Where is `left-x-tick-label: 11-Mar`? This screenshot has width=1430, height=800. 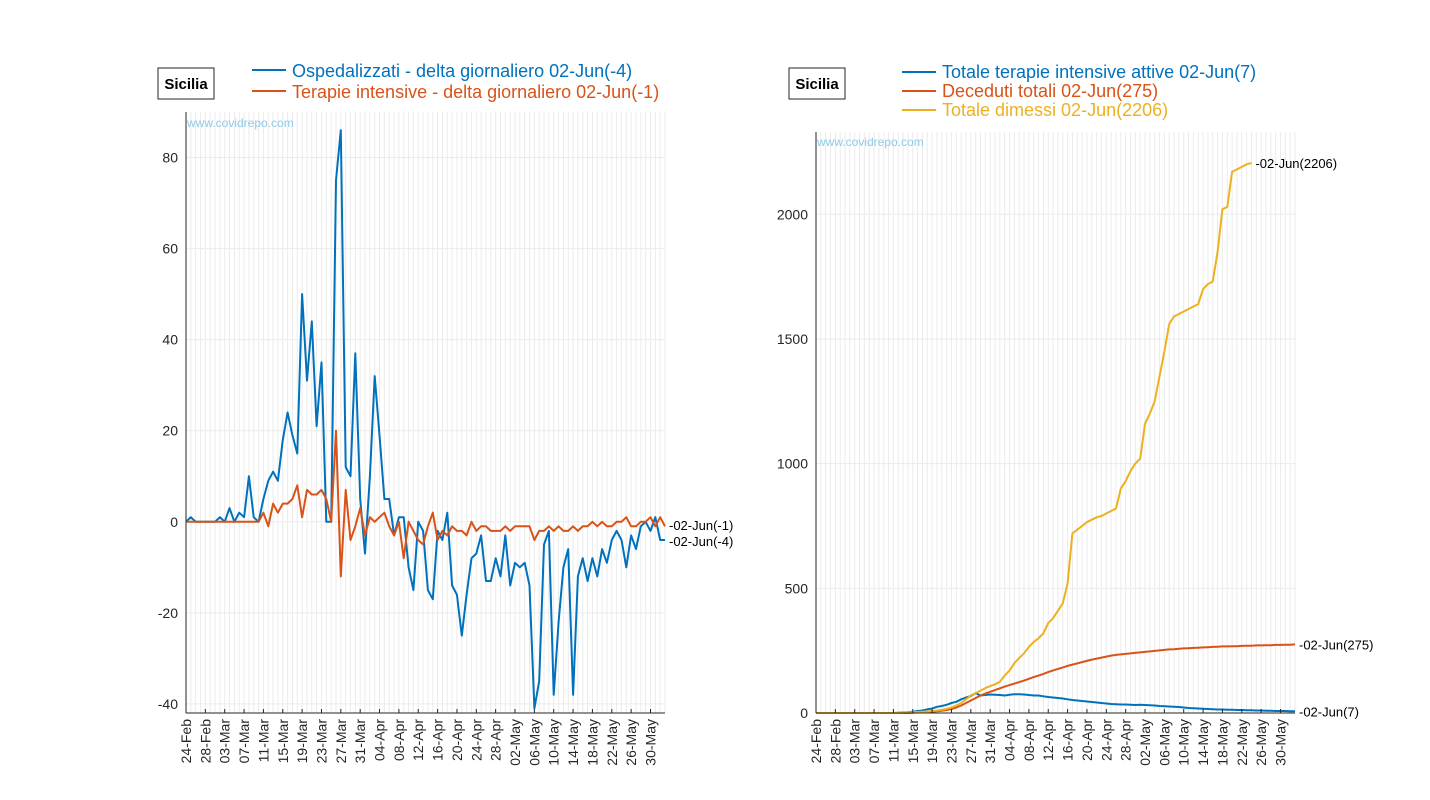 left-x-tick-label: 11-Mar is located at coordinates (263, 741).